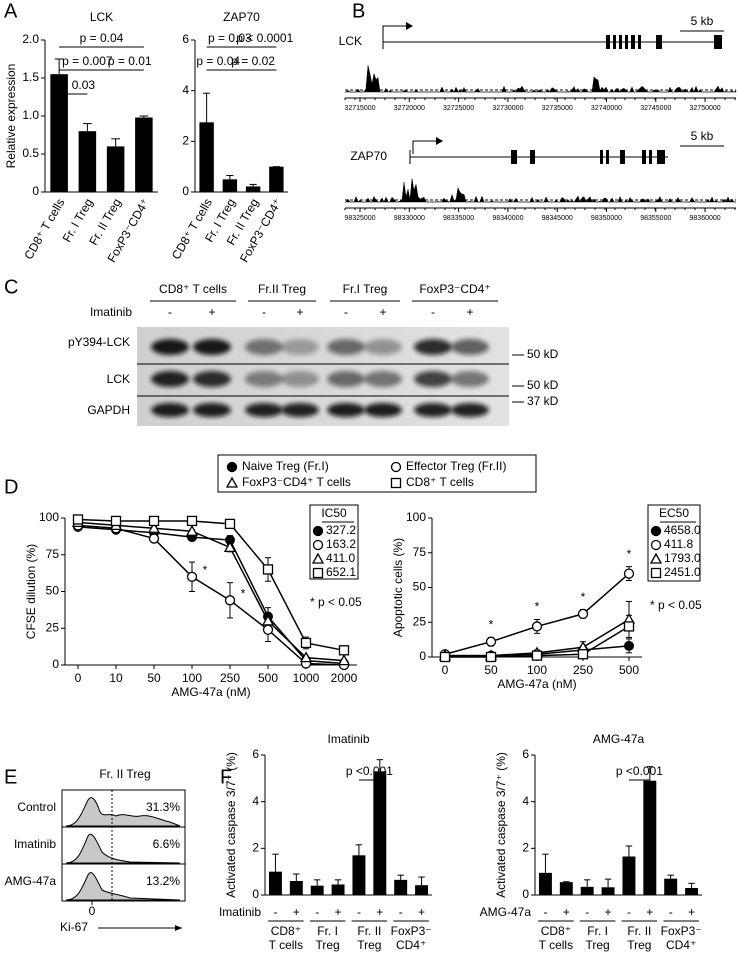  Describe the element at coordinates (255, 848) in the screenshot. I see `y-tick-label: 2` at that location.